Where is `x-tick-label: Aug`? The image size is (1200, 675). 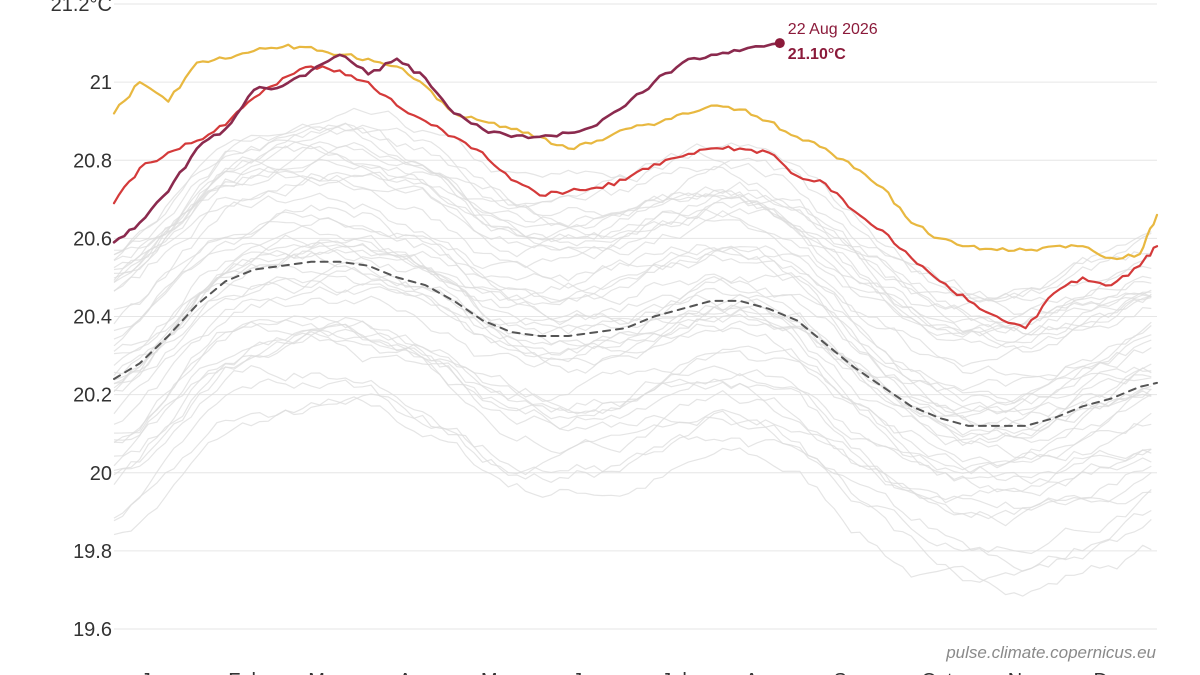 x-tick-label: Aug is located at coordinates (763, 672).